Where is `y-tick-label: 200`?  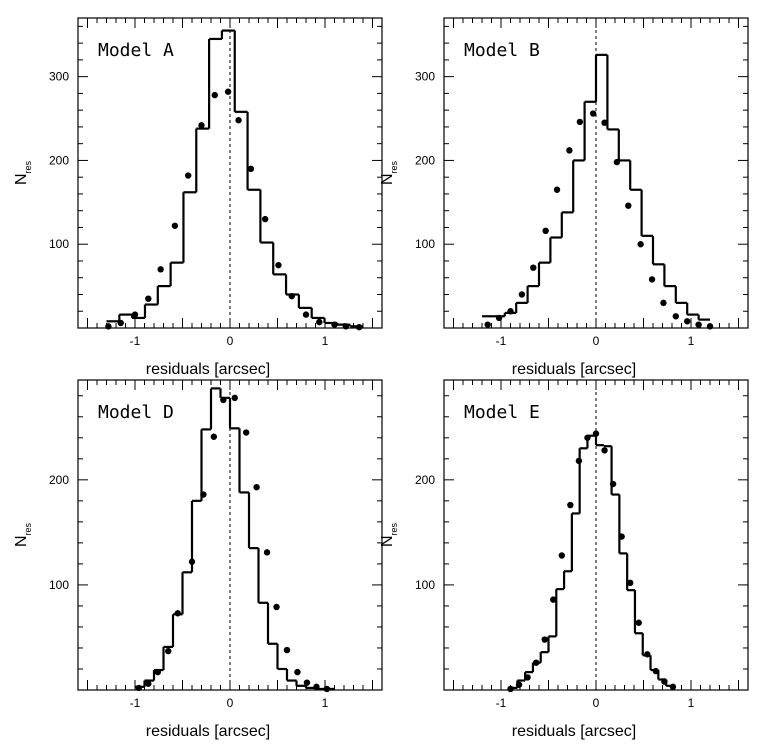 y-tick-label: 200 is located at coordinates (59, 480).